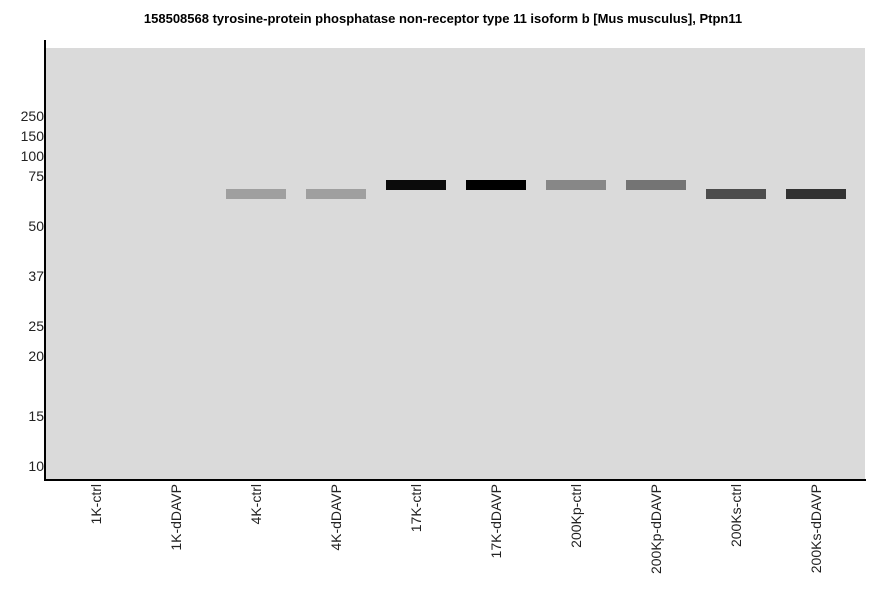 The image size is (886, 595). I want to click on band-17K-dDAVP, so click(496, 185).